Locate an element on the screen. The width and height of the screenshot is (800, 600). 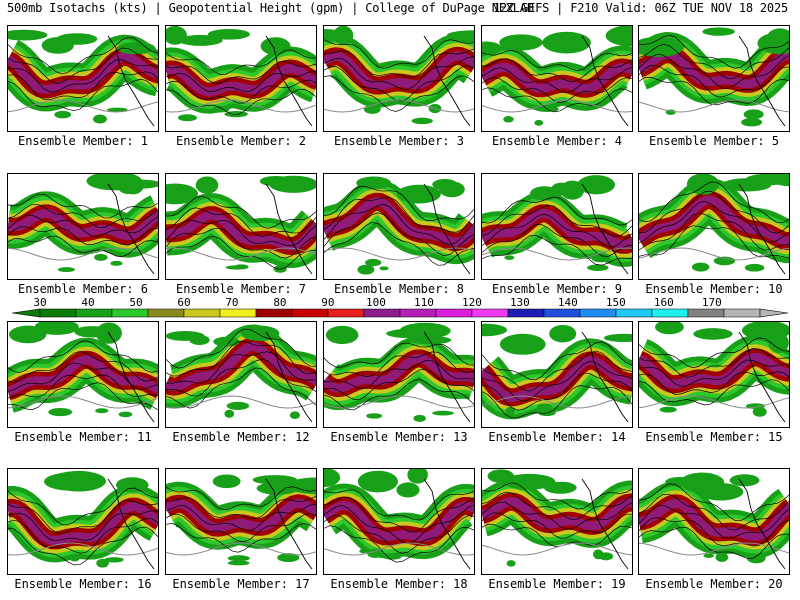
member-caption: Ensemble Member: 11 is located at coordinates (83, 437).